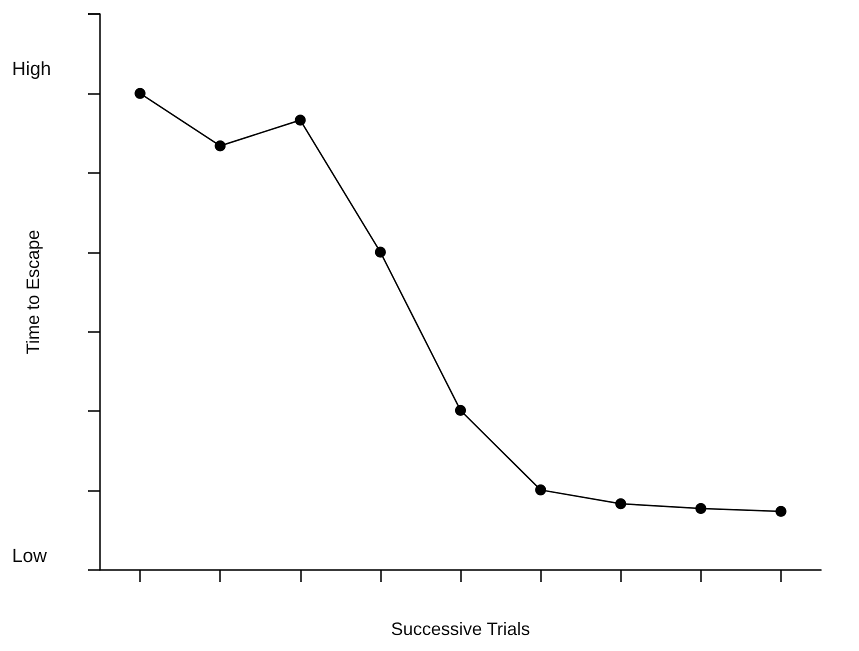 The image size is (859, 651). What do you see at coordinates (32, 69) in the screenshot?
I see `text: High` at bounding box center [32, 69].